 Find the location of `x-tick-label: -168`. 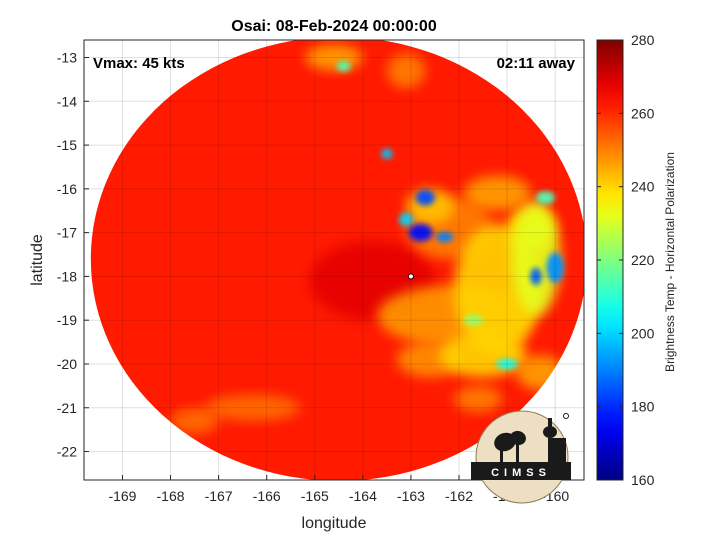

x-tick-label: -168 is located at coordinates (171, 496).